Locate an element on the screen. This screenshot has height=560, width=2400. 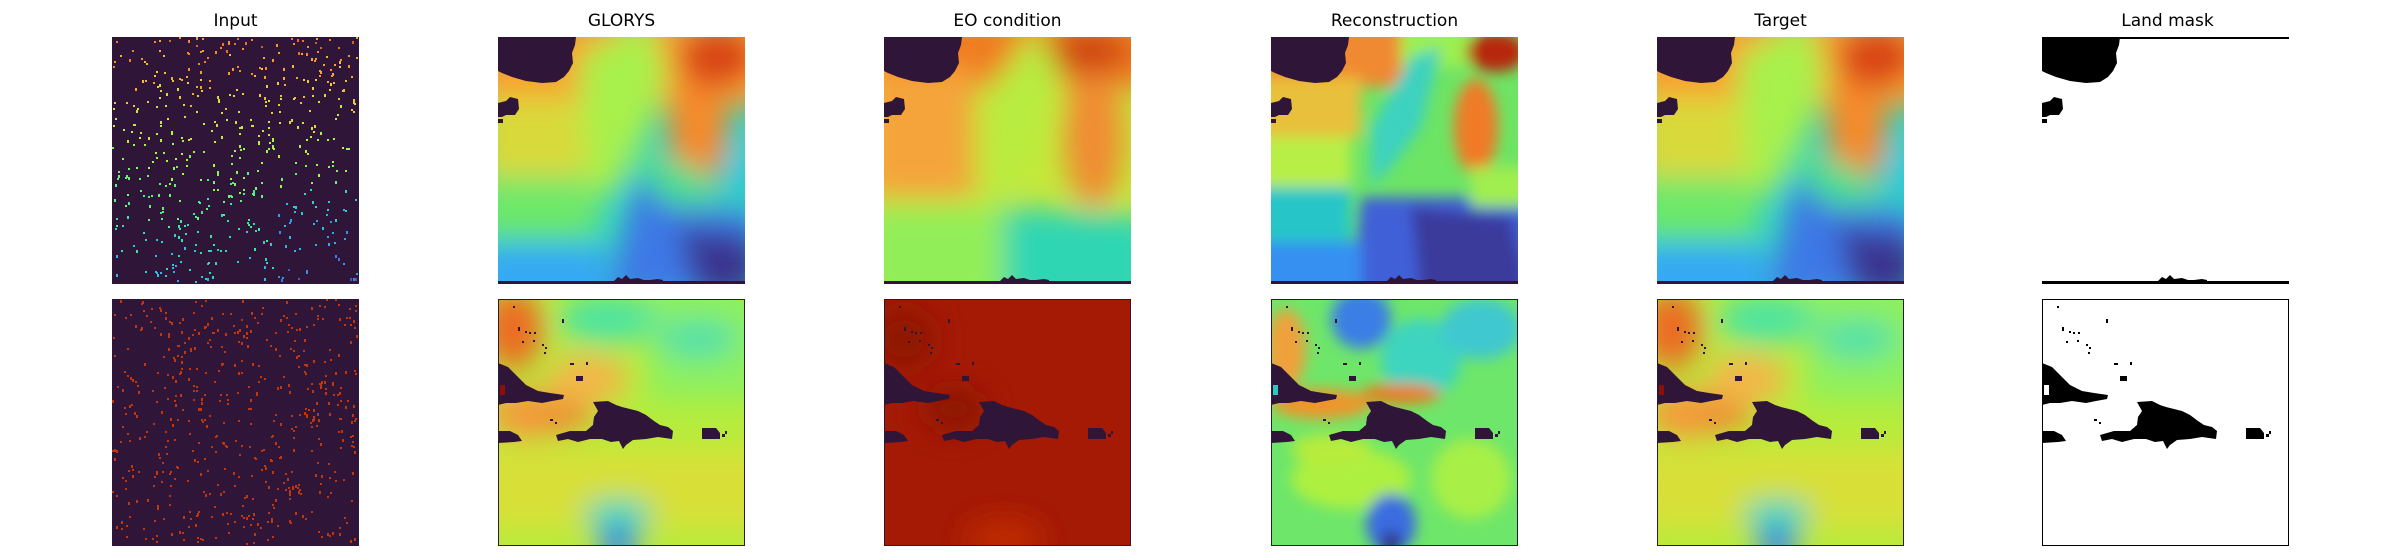
panel-target-bottom is located at coordinates (1780, 422).